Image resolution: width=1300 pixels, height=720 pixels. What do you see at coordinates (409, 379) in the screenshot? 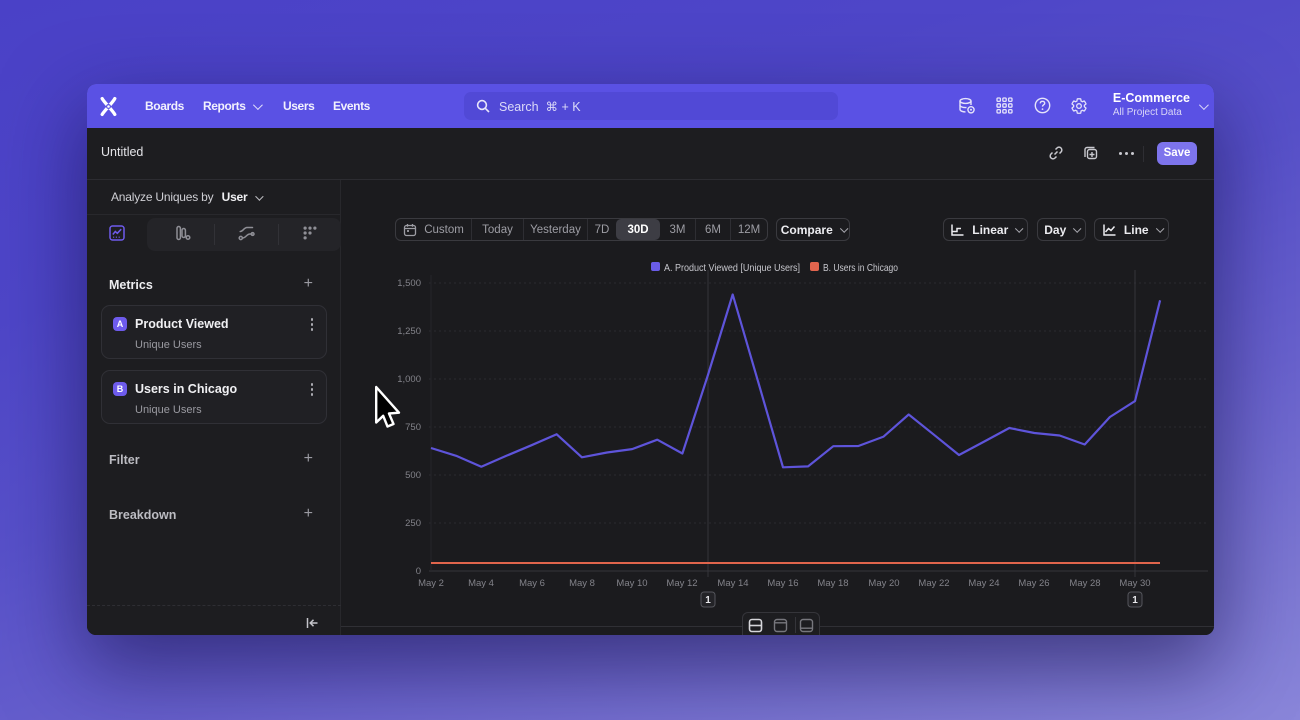
I see `svg-text: 1,000` at bounding box center [409, 379].